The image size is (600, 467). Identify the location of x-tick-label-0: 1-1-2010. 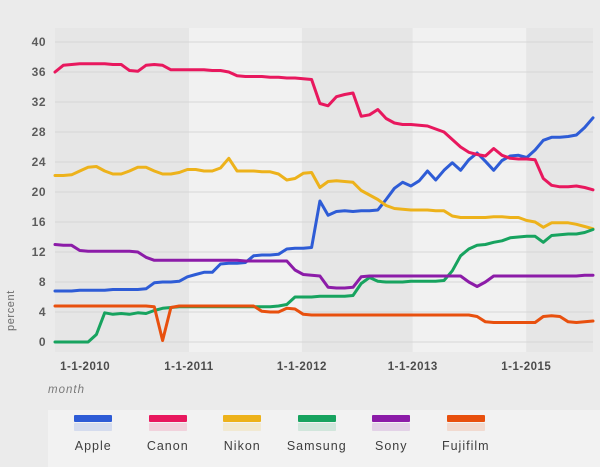
(85, 367).